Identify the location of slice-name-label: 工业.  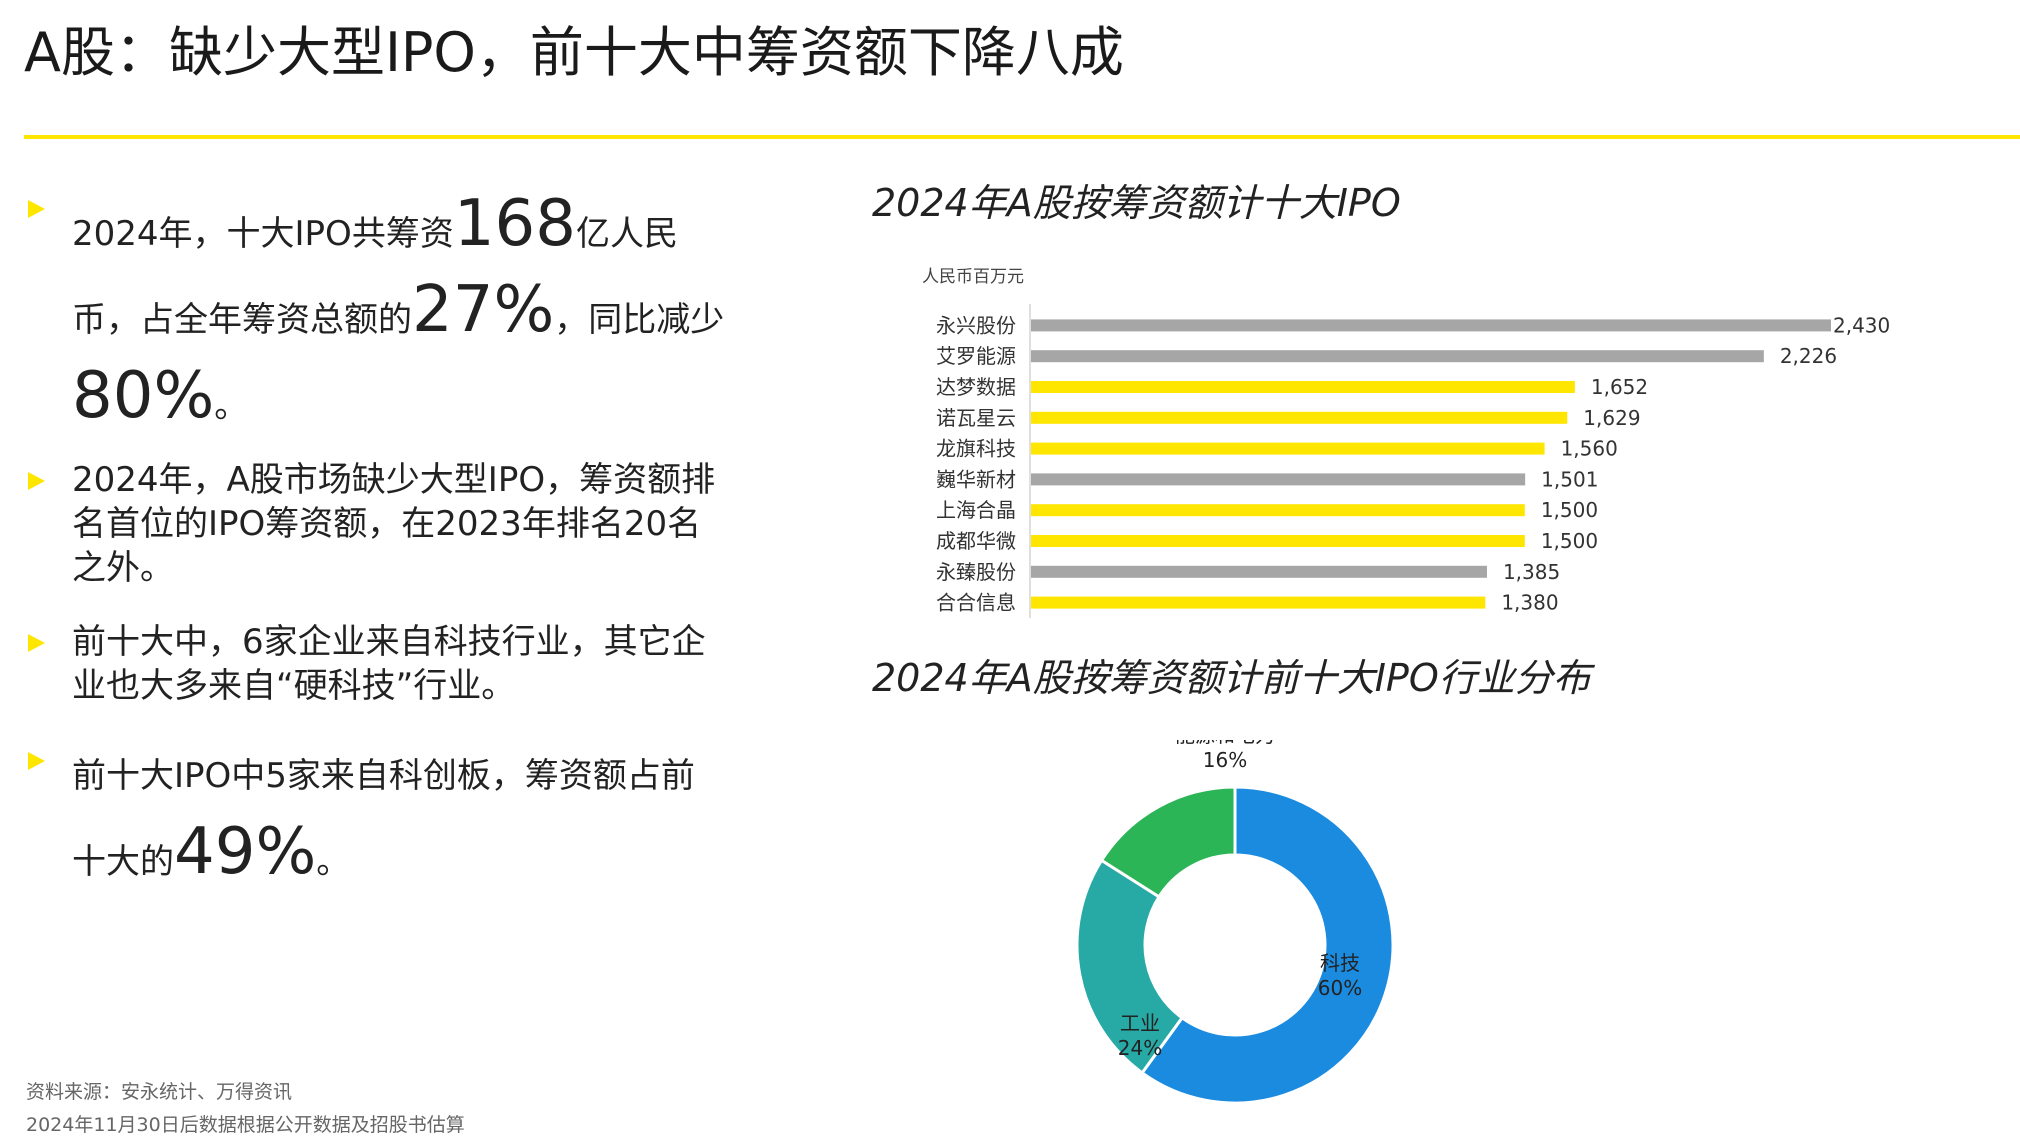
(1140, 1023).